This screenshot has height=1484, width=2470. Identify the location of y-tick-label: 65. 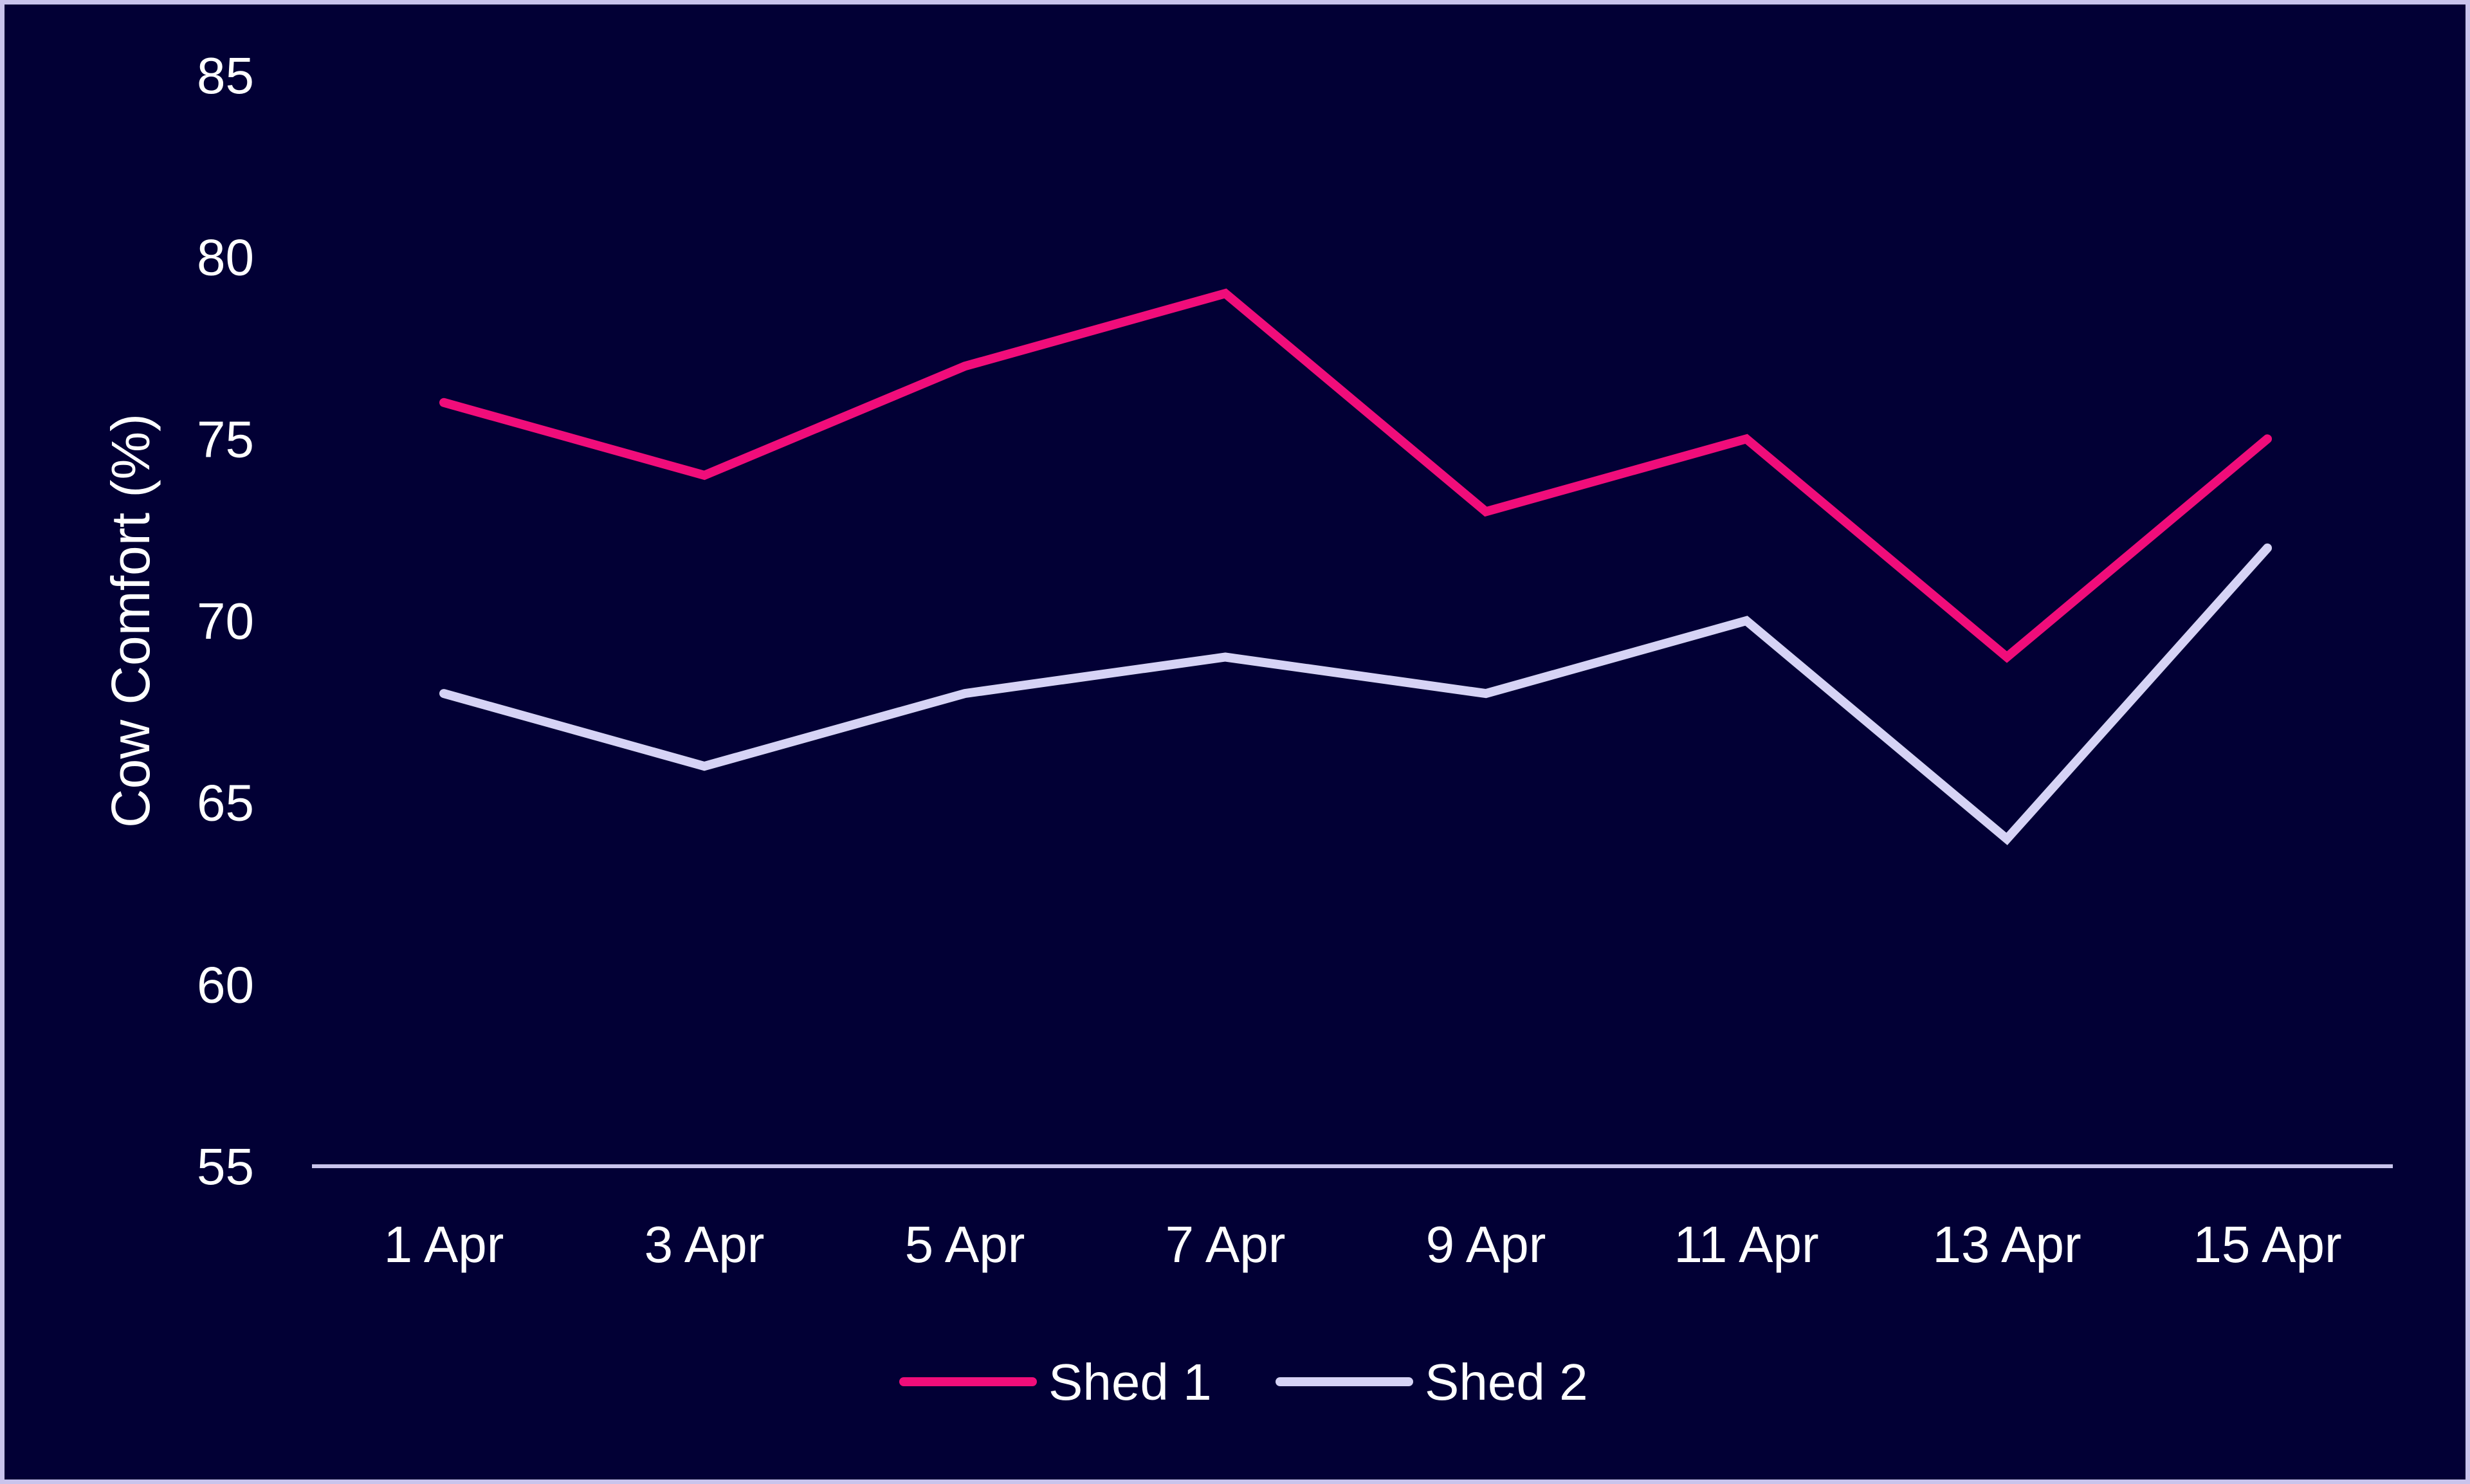
(225, 803).